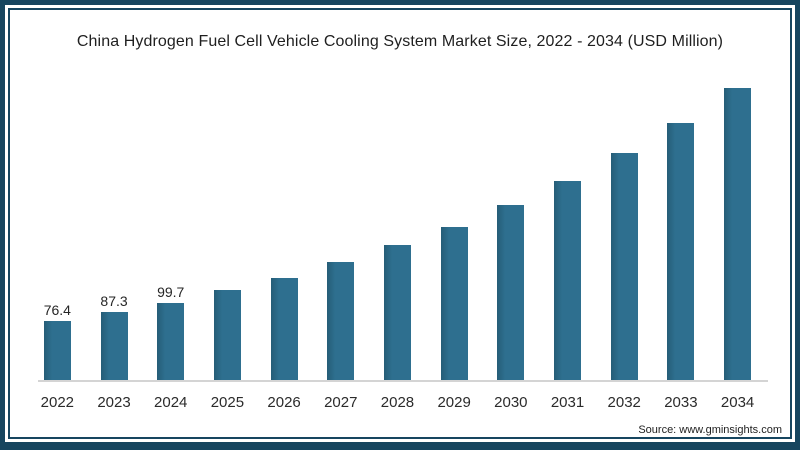  Describe the element at coordinates (171, 292) in the screenshot. I see `bar-value-label-2024: 99.7` at that location.